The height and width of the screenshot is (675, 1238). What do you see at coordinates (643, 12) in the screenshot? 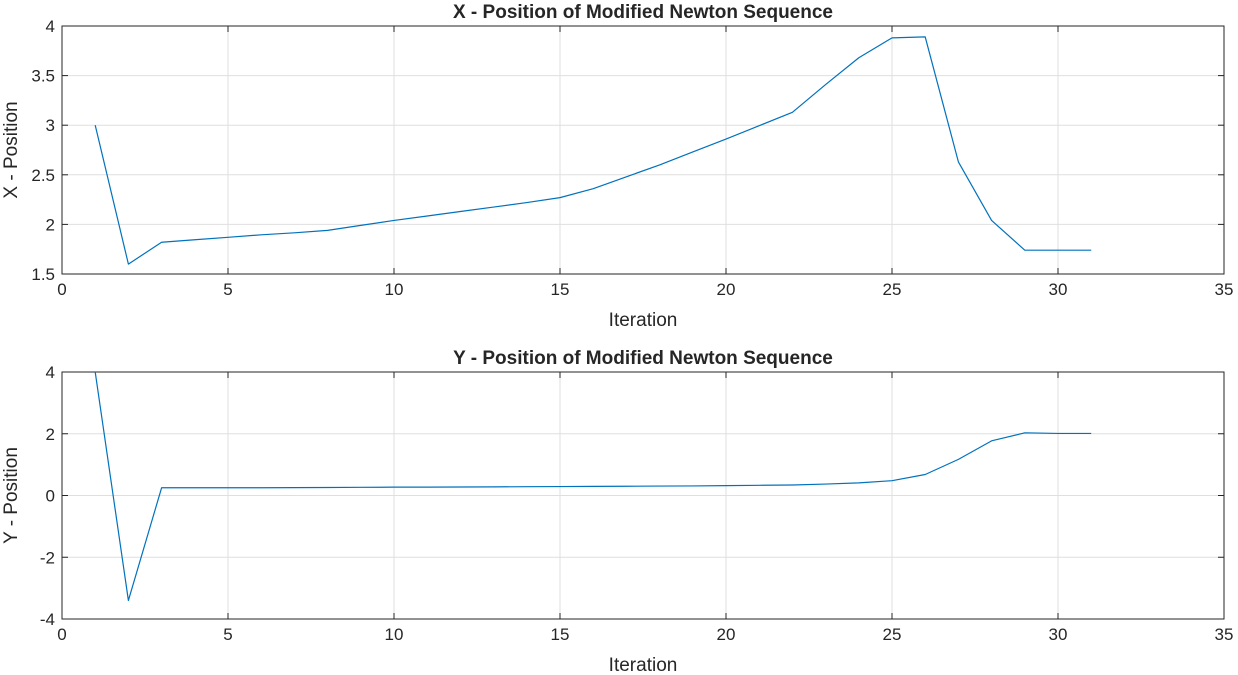
I see `chart-title: X - Position of Modified Newton Sequence` at bounding box center [643, 12].